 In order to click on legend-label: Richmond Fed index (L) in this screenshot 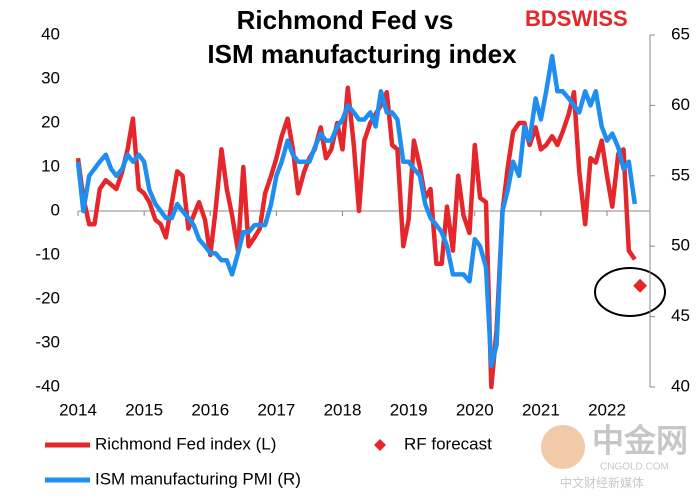, I will do `click(185, 443)`.